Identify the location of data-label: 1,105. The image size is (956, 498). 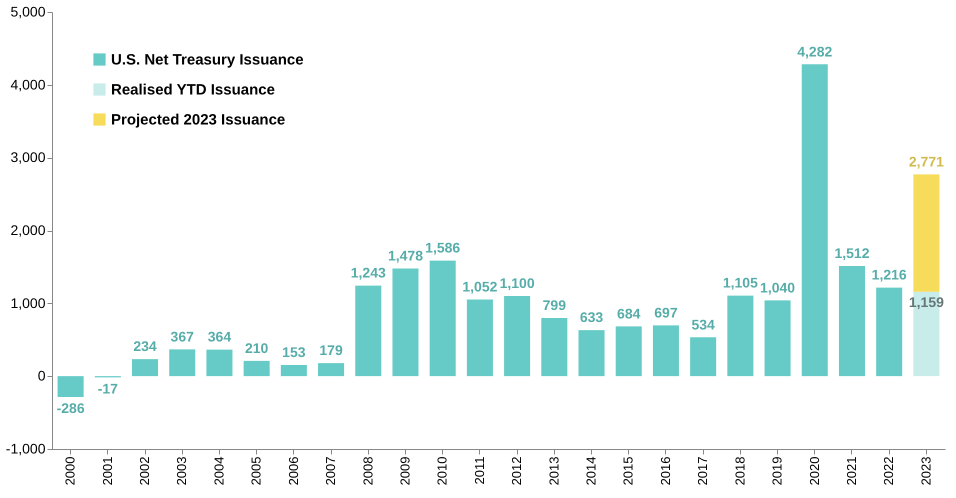
(740, 282).